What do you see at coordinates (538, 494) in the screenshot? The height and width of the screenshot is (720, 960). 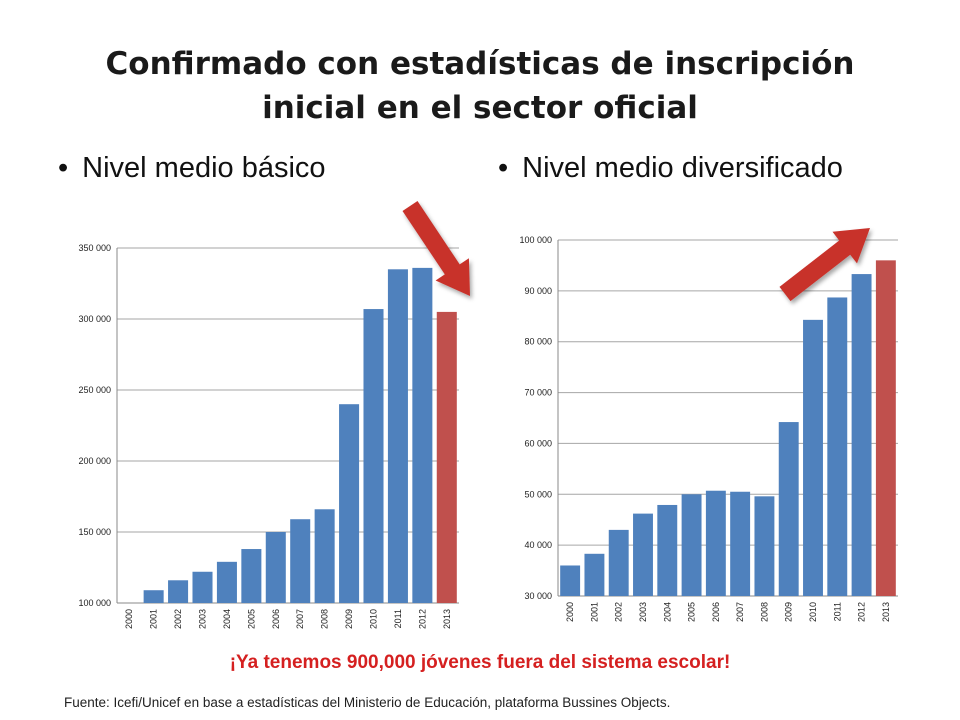 I see `y-tick-label: 50 000` at bounding box center [538, 494].